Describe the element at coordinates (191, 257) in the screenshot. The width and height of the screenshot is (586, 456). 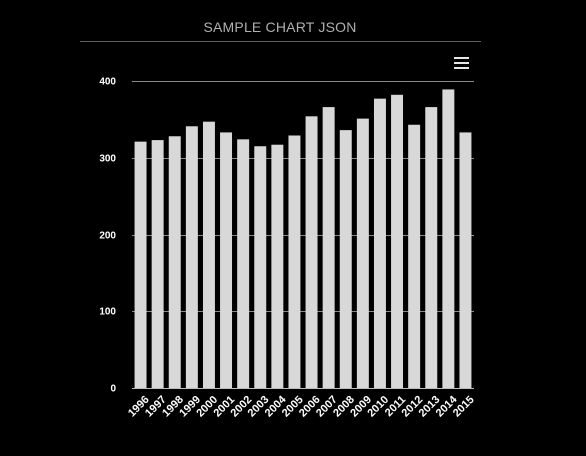
I see `bar-1999` at that location.